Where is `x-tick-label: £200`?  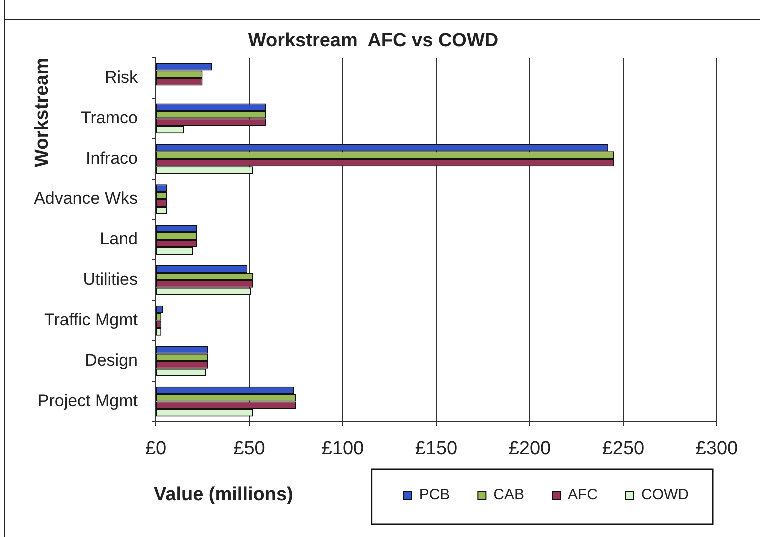
x-tick-label: £200 is located at coordinates (530, 449).